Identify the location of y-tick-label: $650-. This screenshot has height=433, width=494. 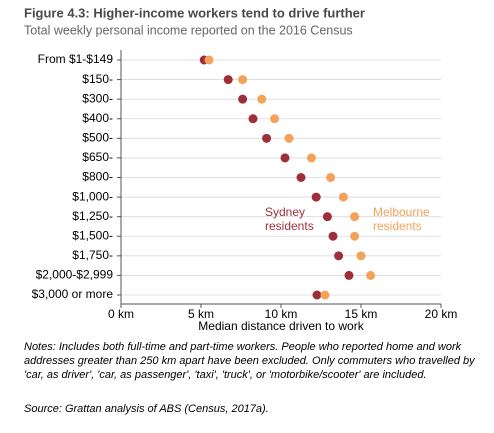
(97, 157).